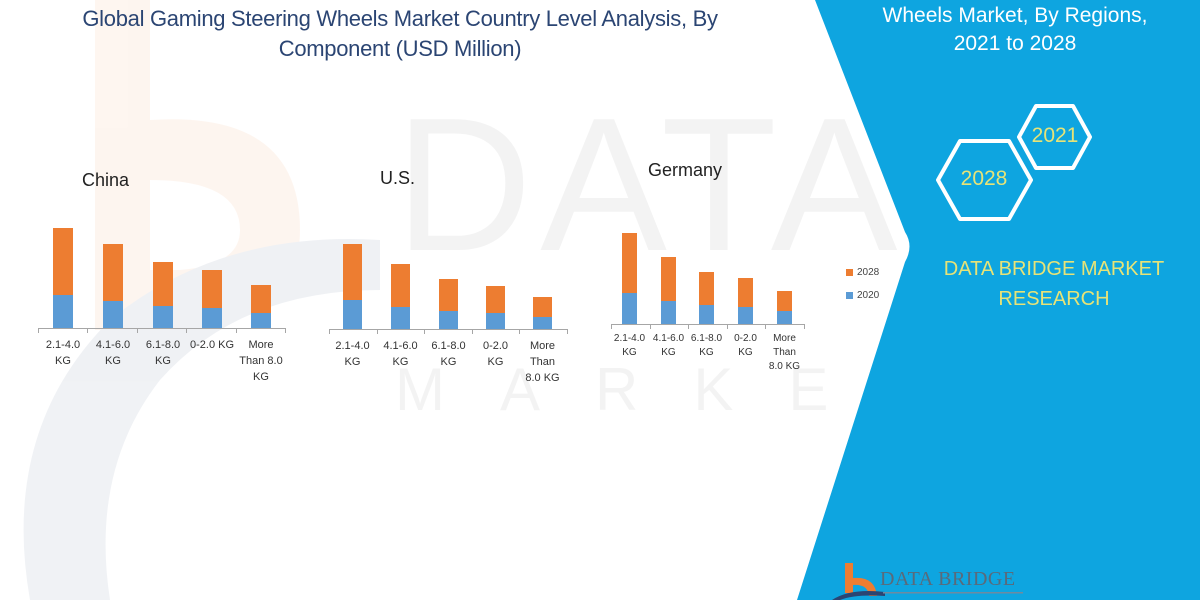 The height and width of the screenshot is (600, 1200). Describe the element at coordinates (948, 579) in the screenshot. I see `logo-text: DATA BRIDGE` at that location.